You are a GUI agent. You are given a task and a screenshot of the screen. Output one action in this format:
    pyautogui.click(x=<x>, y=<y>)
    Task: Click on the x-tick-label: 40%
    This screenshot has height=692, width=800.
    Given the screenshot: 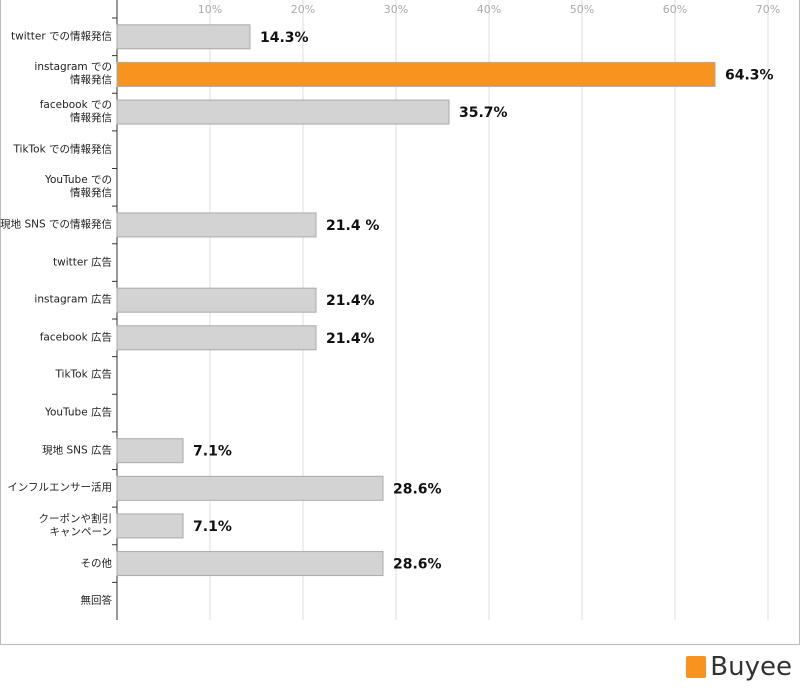 What is the action you would take?
    pyautogui.click(x=489, y=9)
    